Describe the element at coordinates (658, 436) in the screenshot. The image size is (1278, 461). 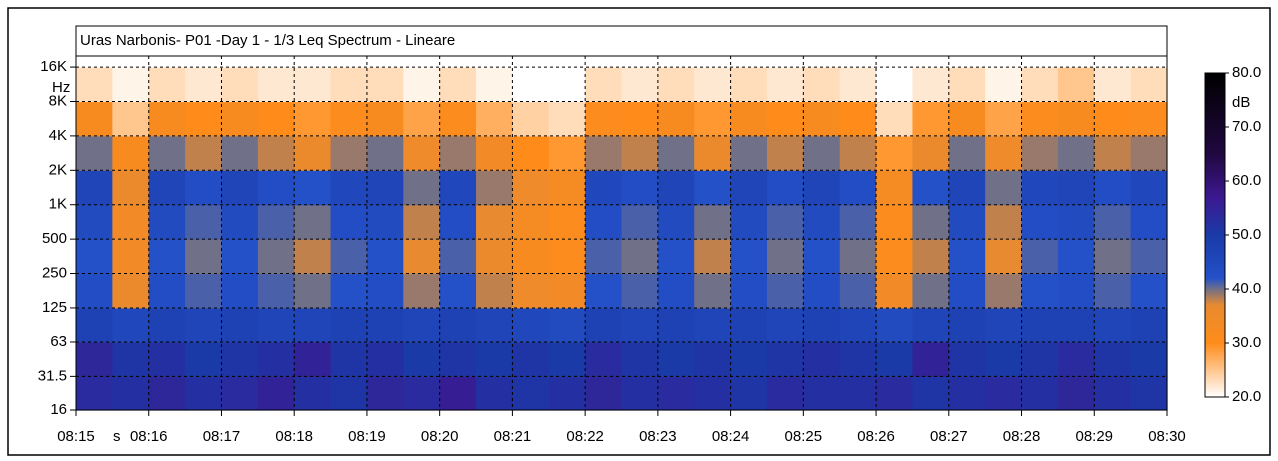
I see `x-tick-label: 08:23` at that location.